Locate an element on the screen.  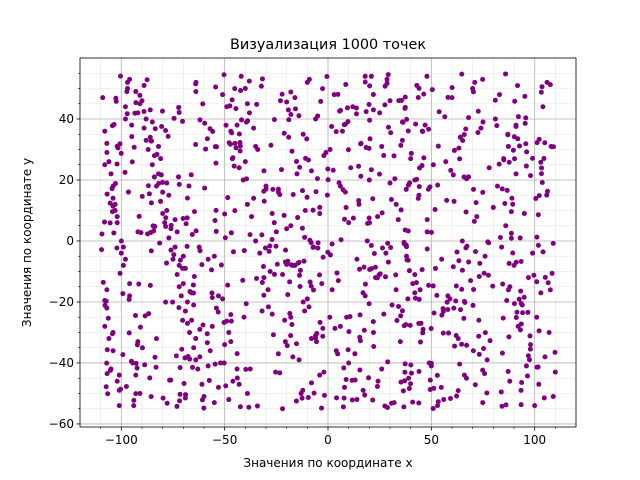
x-tick-label: 0 is located at coordinates (328, 440).